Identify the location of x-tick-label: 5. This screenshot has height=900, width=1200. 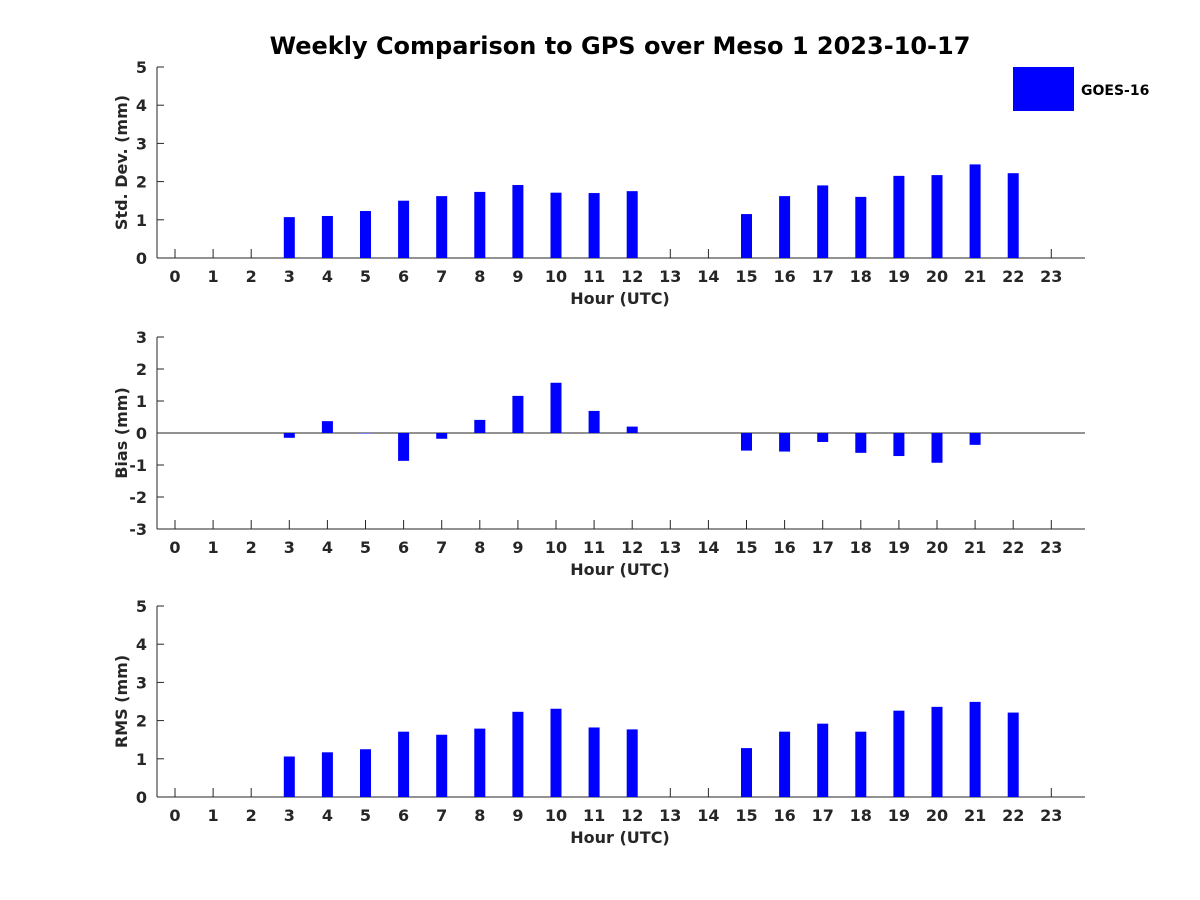
(365, 815).